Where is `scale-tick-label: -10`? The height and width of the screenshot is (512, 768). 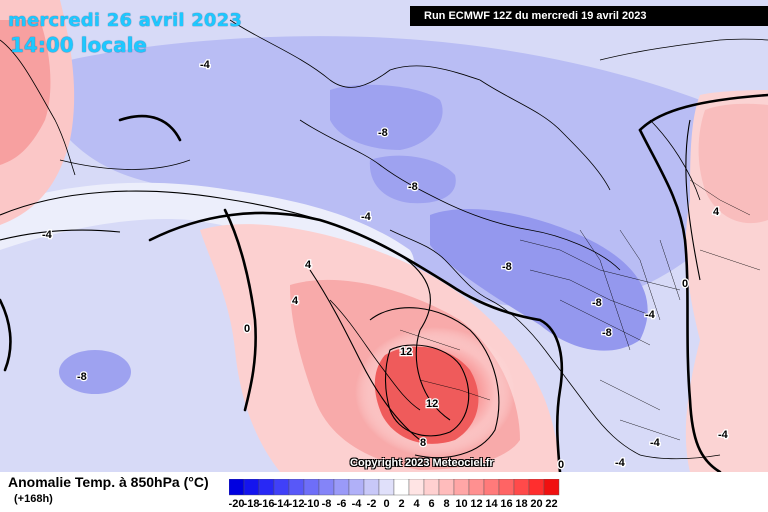
scale-tick-label: -10 is located at coordinates (312, 503).